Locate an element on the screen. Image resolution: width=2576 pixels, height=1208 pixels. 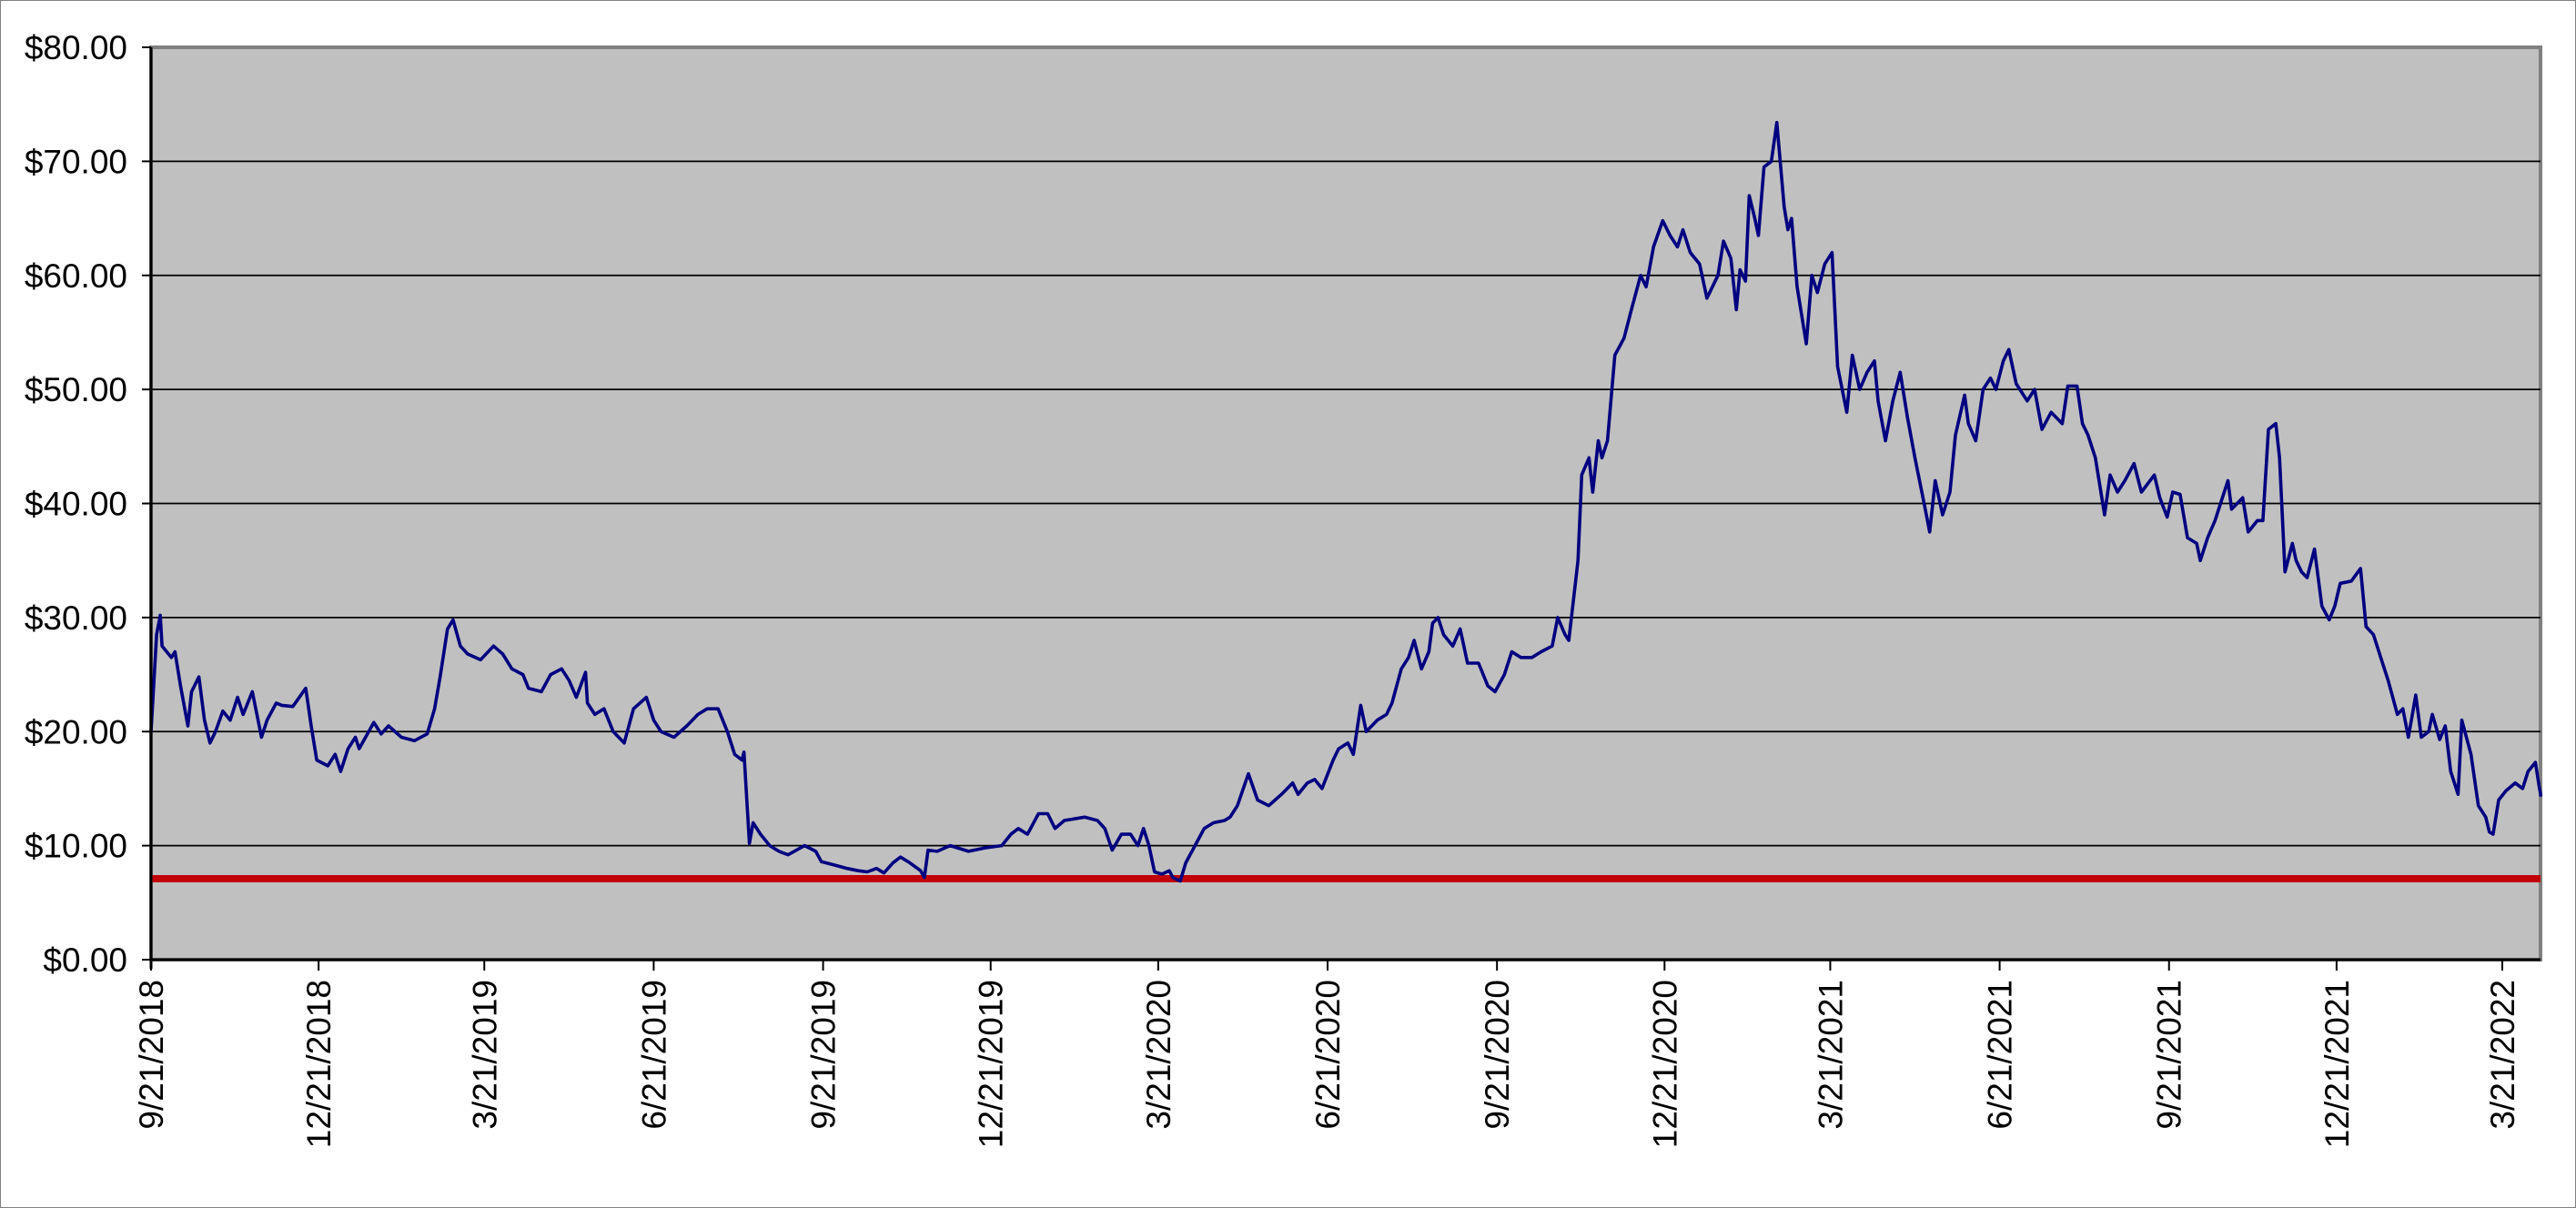
x-tick-label: 3/21/2020 is located at coordinates (1158, 1055).